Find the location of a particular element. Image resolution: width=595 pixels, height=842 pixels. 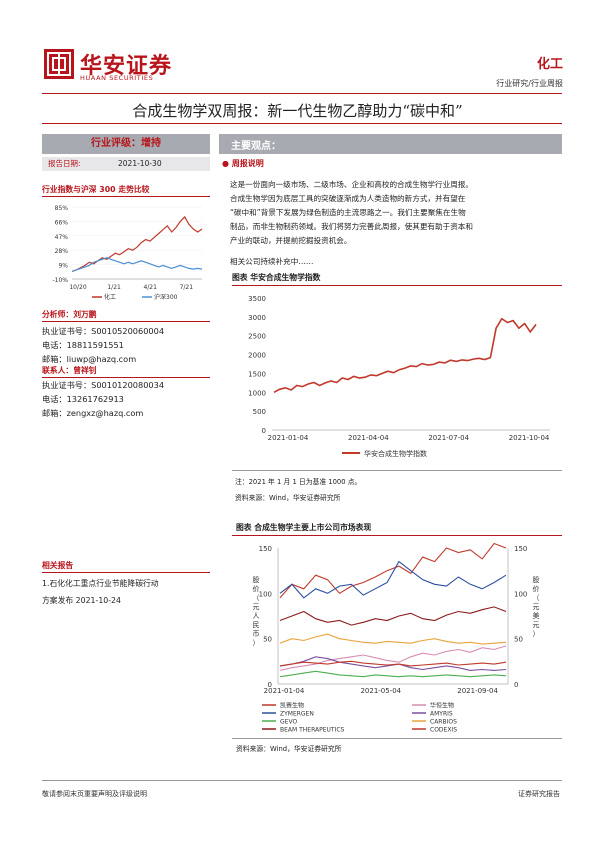

left-y-axis-label-char: 人 is located at coordinates (256, 616).